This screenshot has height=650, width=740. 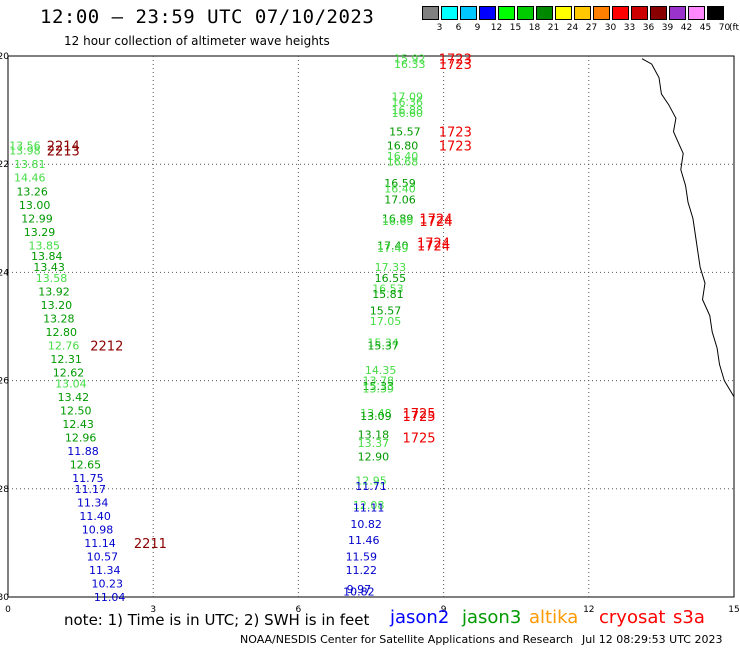 I want to click on wave-height-label: 12.99, so click(x=37, y=218).